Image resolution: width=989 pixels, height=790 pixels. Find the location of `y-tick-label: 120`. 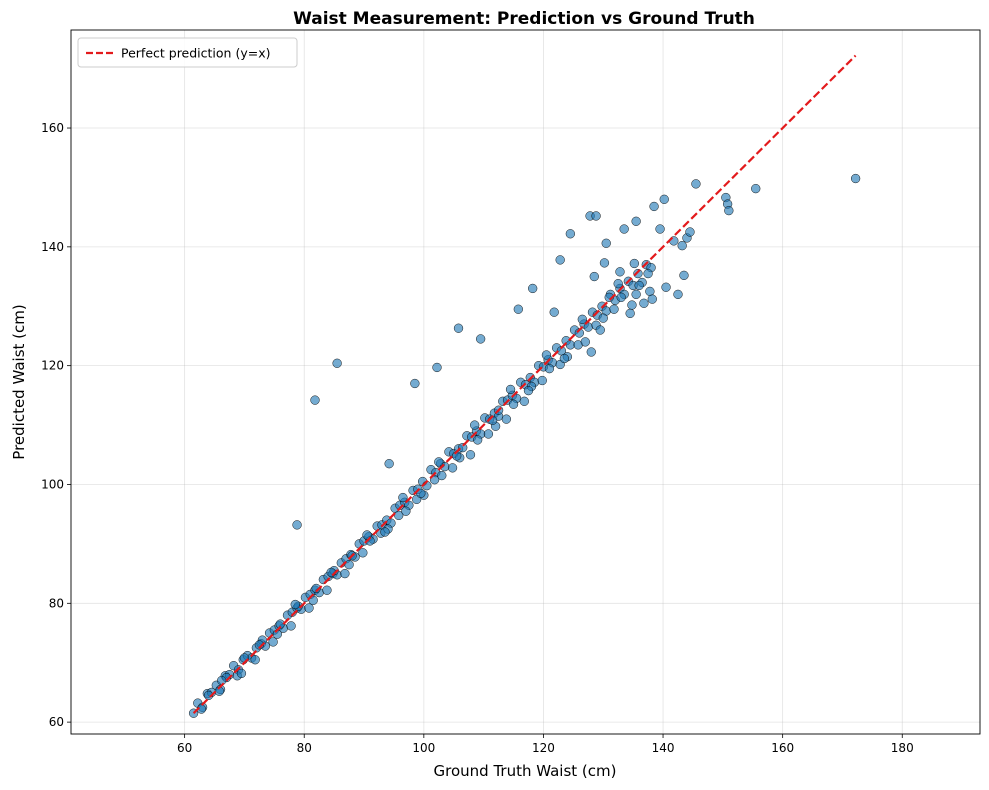

y-tick-label: 120 is located at coordinates (52, 366).